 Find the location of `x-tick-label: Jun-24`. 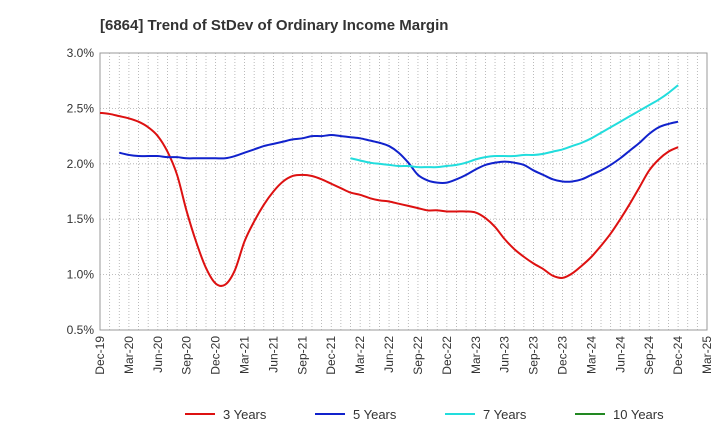

x-tick-label: Jun-24 is located at coordinates (620, 354).